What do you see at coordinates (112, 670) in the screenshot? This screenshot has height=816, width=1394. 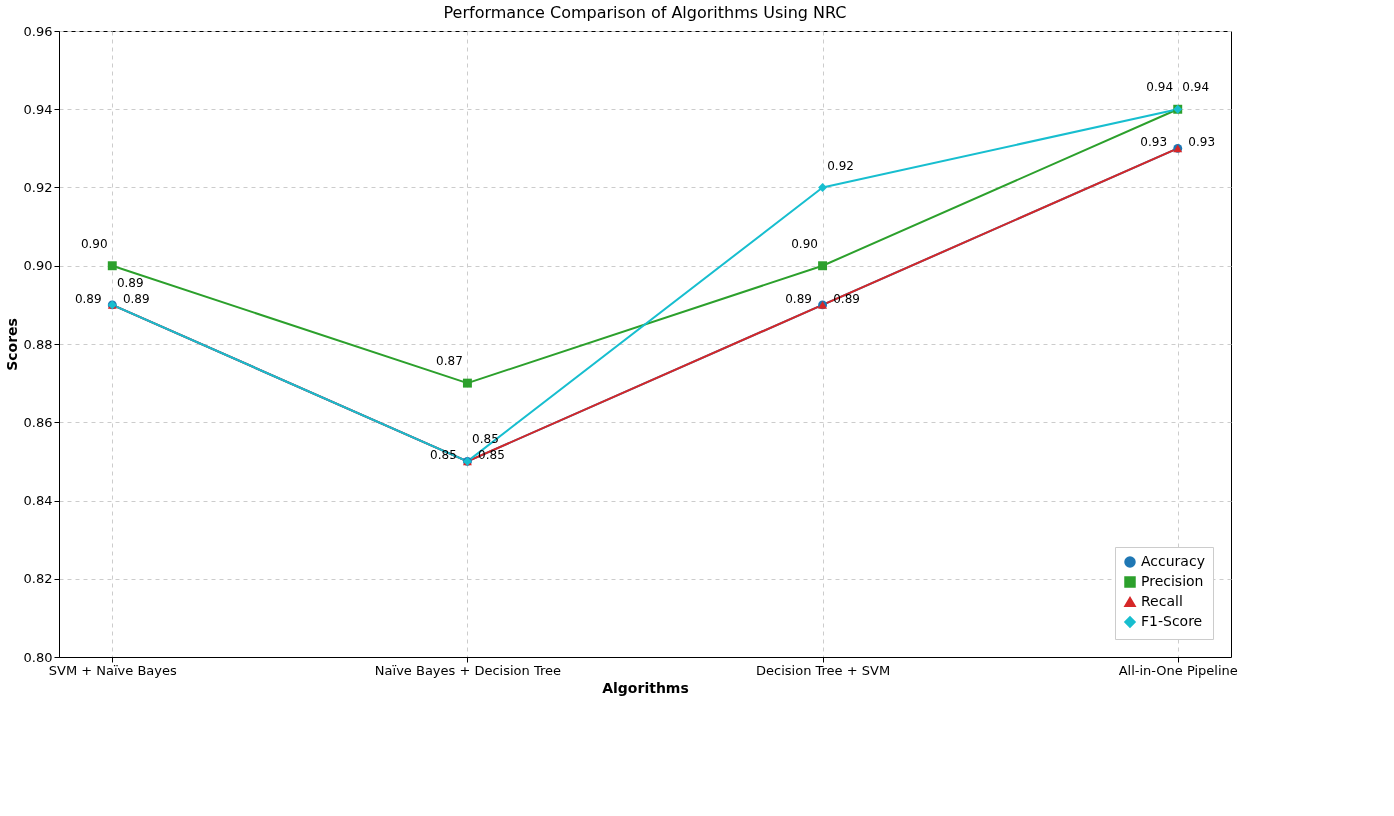 I see `x-tick-label: SVM + Naïve Bayes` at bounding box center [112, 670].